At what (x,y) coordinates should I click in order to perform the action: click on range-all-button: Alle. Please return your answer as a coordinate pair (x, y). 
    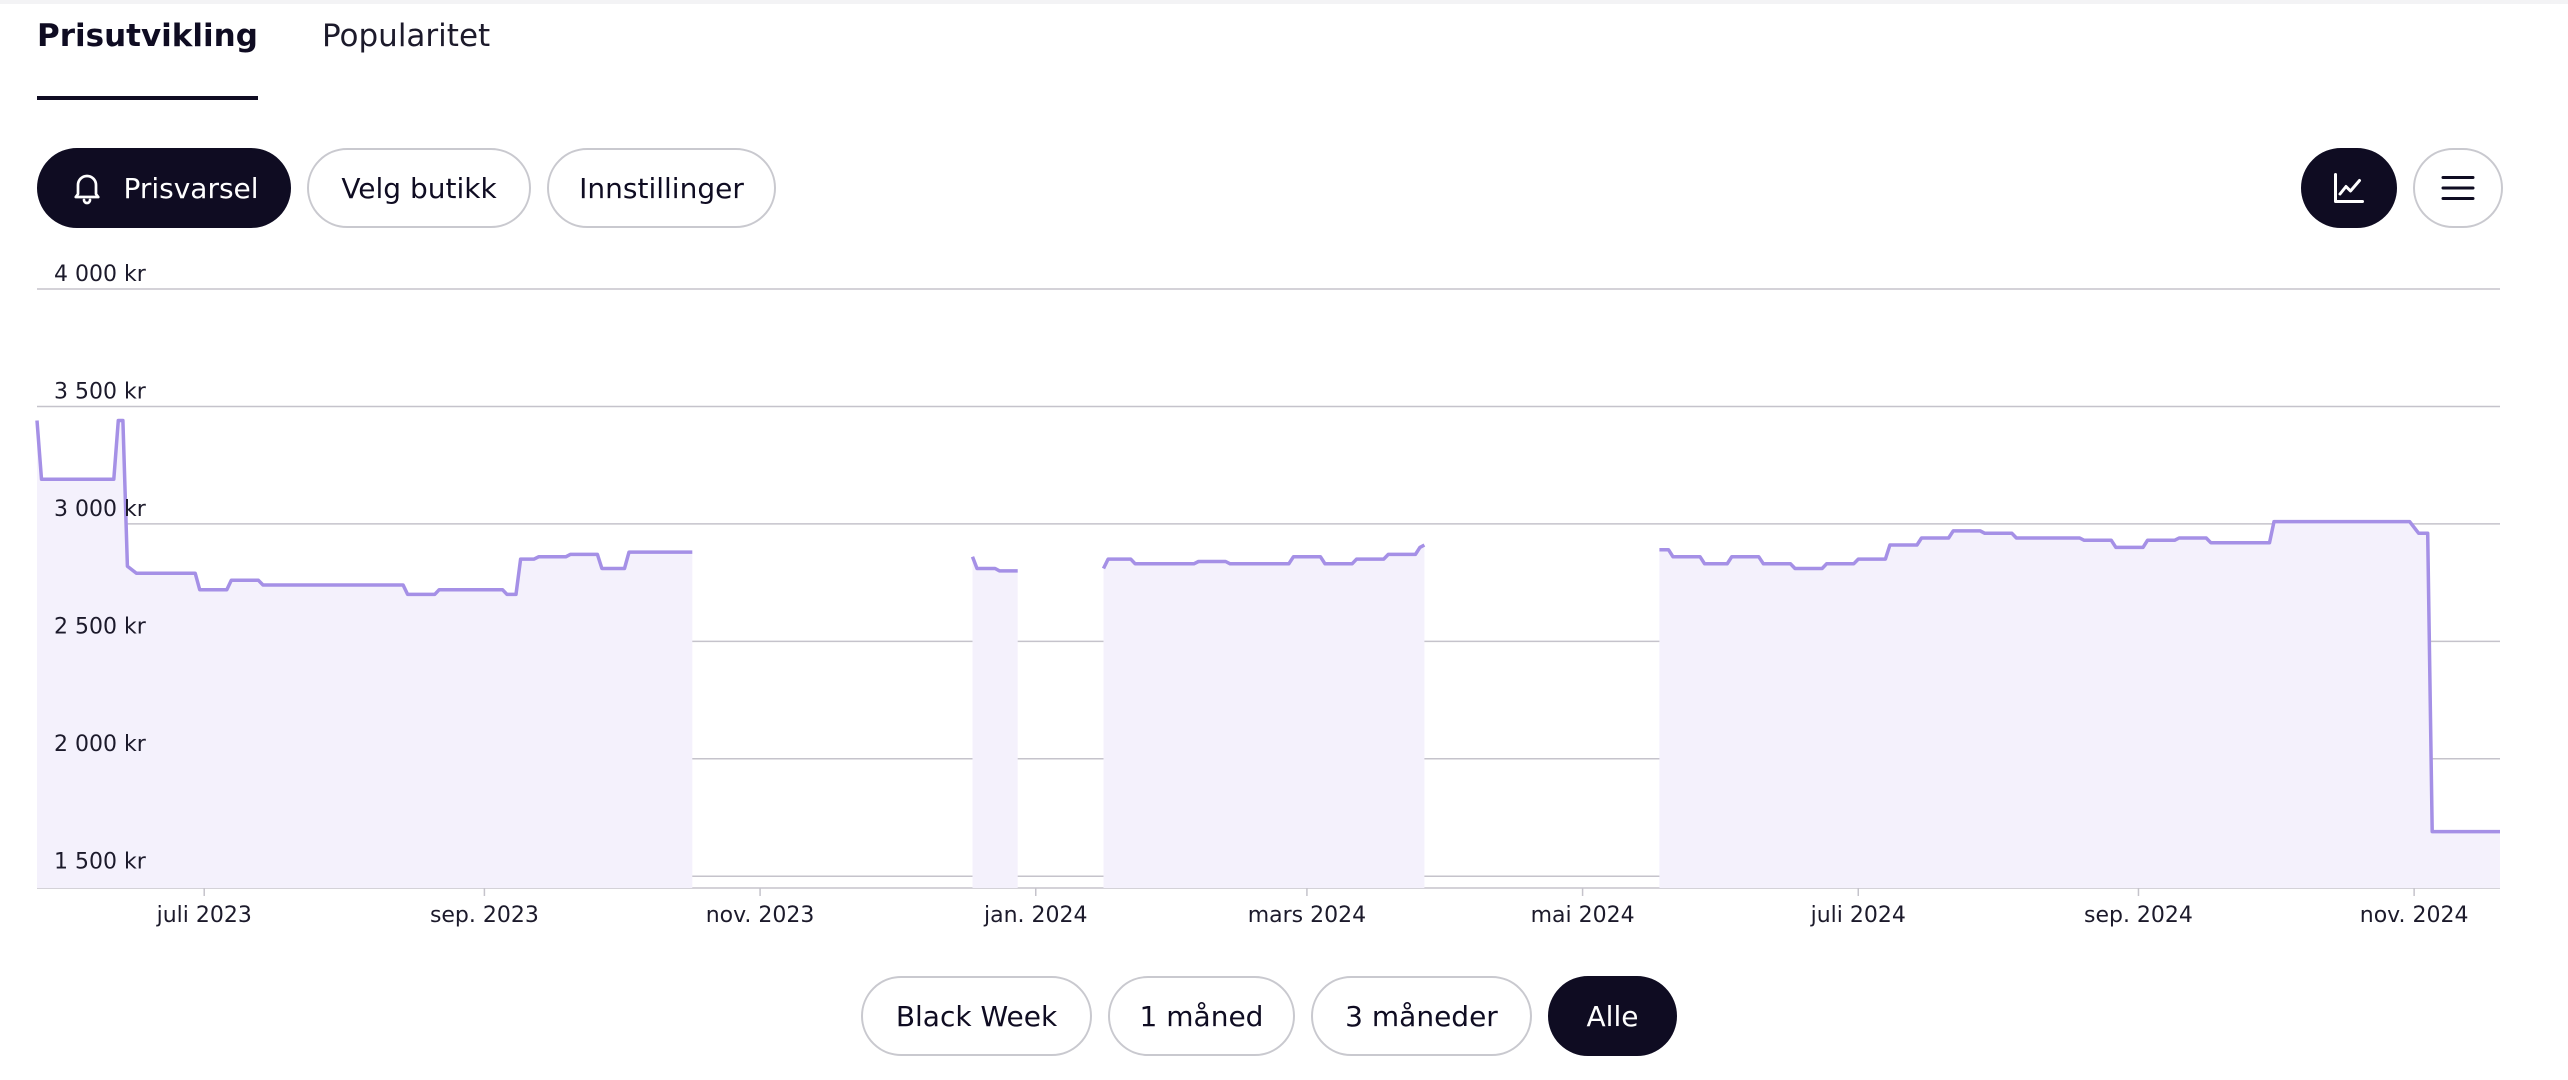
    Looking at the image, I should click on (1612, 1016).